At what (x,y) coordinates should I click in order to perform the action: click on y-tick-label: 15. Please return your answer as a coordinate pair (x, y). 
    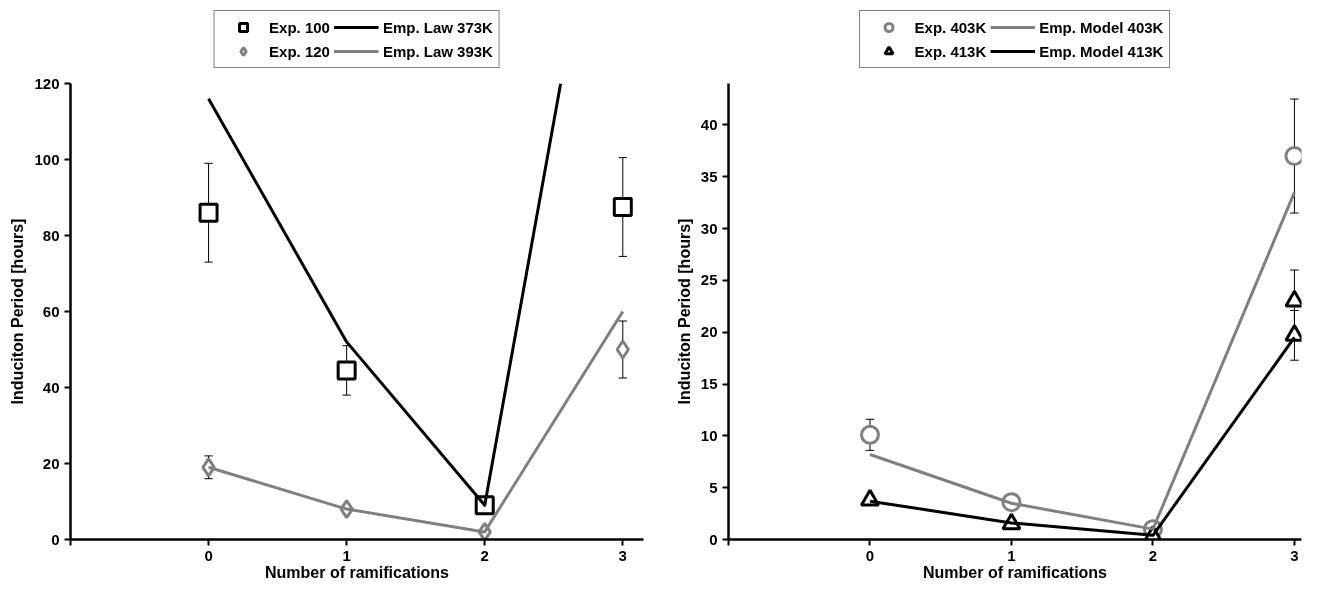
    Looking at the image, I should click on (709, 384).